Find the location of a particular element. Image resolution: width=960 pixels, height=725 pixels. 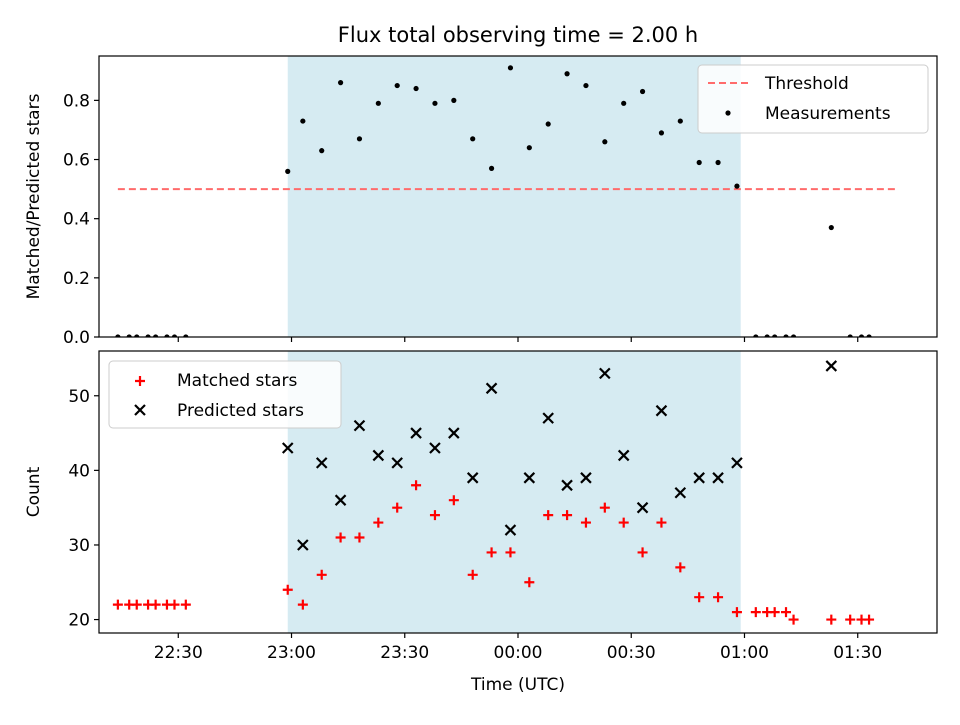

x-axis-label: Time (UTC) is located at coordinates (517, 685).